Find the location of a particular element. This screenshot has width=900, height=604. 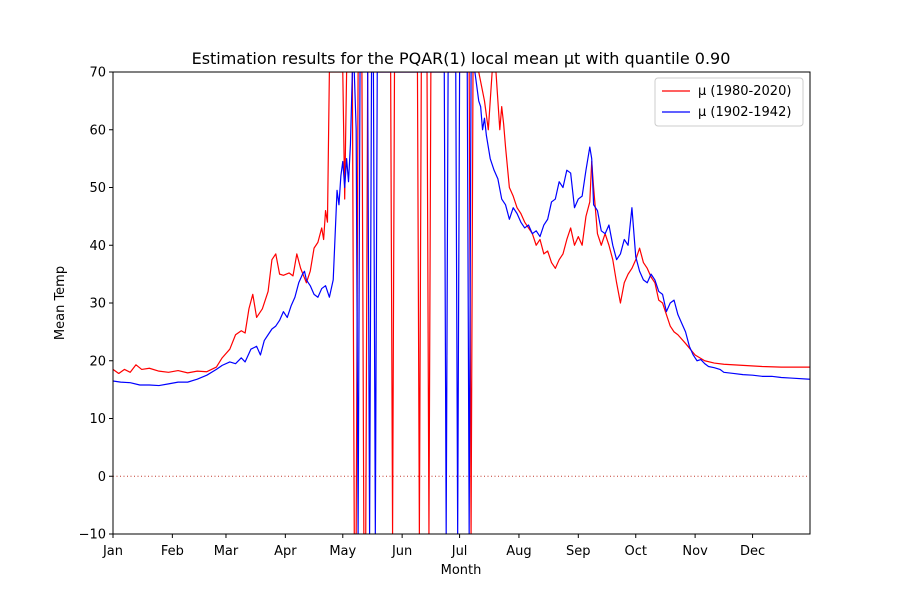

legend-box is located at coordinates (729, 102).